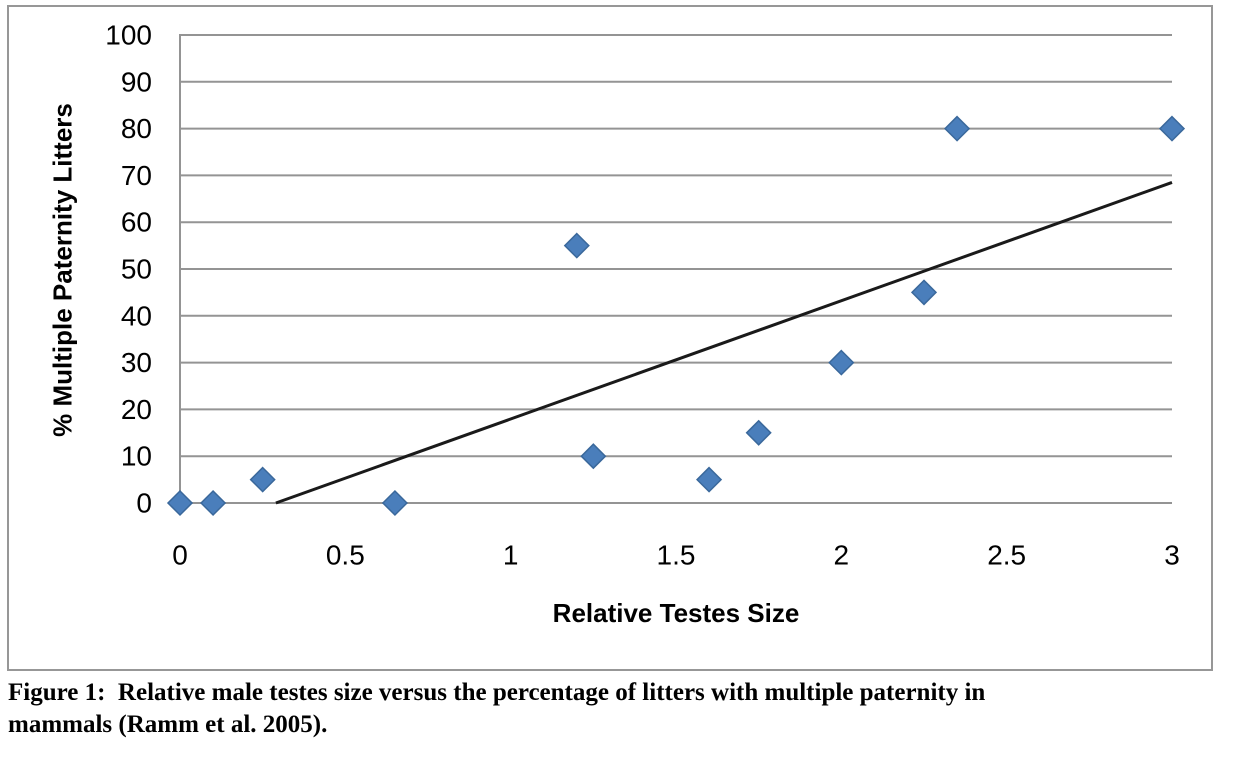 The width and height of the screenshot is (1238, 762). What do you see at coordinates (136, 222) in the screenshot?
I see `y-tick-label: 60` at bounding box center [136, 222].